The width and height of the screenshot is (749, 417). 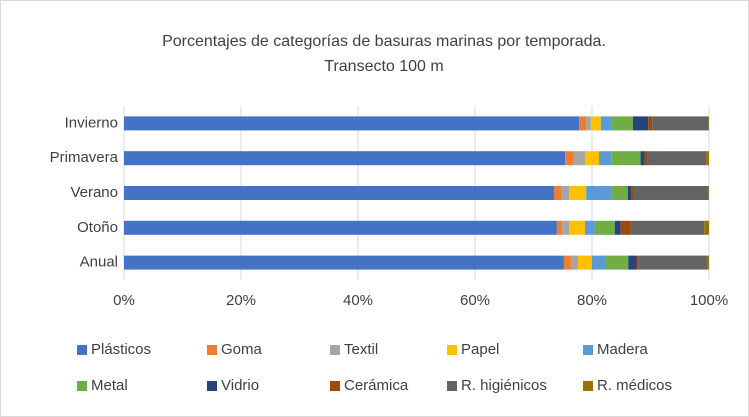 I want to click on y-tick-label: Otoño, so click(x=97, y=227).